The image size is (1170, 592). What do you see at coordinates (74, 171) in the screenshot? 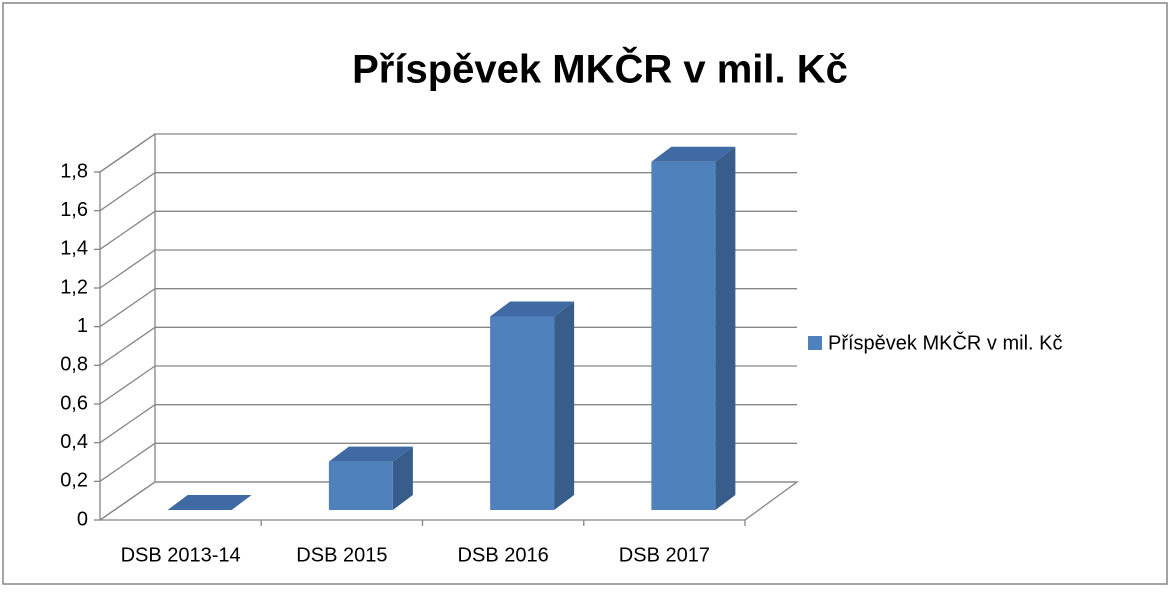
I see `y-tick-label: 1,8` at bounding box center [74, 171].